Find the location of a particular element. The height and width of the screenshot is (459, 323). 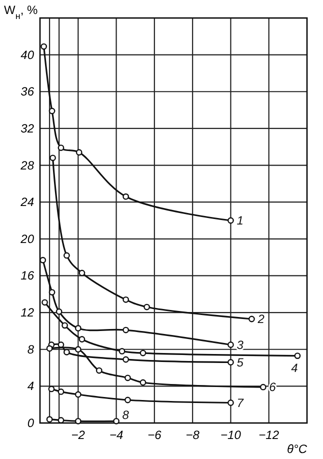

series-label: 8 is located at coordinates (126, 415).